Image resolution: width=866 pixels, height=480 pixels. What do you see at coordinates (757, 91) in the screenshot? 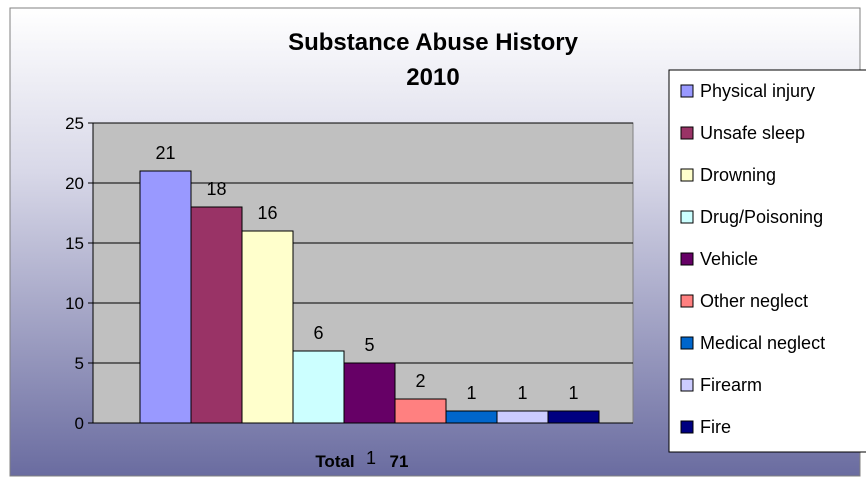
I see `legend-label: Physical injury` at bounding box center [757, 91].